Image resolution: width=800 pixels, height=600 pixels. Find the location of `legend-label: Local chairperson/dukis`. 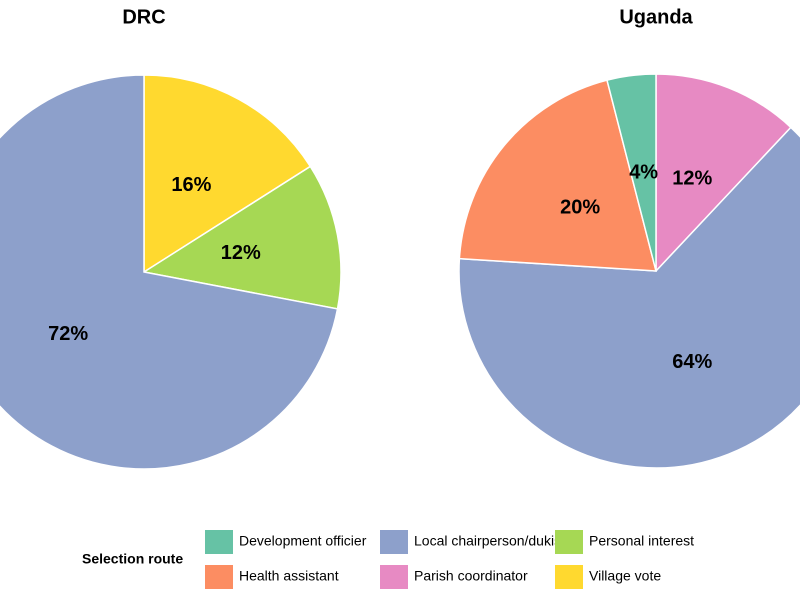

legend-label: Local chairperson/dukis is located at coordinates (487, 541).